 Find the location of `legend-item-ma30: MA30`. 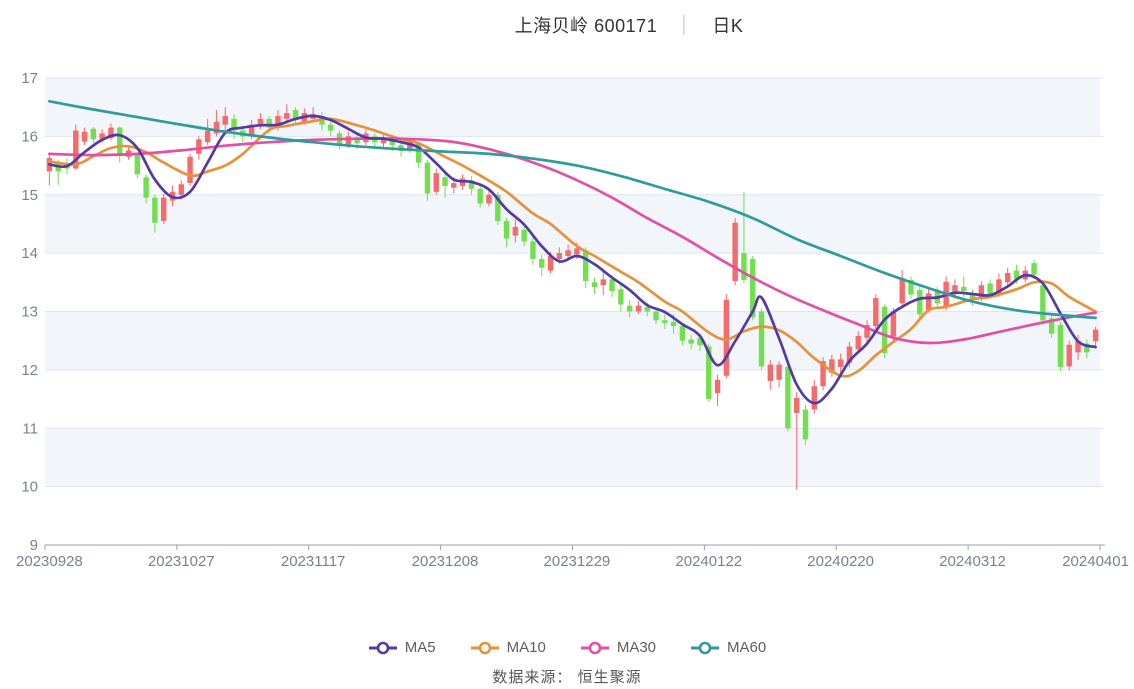

legend-item-ma30: MA30 is located at coordinates (618, 647).